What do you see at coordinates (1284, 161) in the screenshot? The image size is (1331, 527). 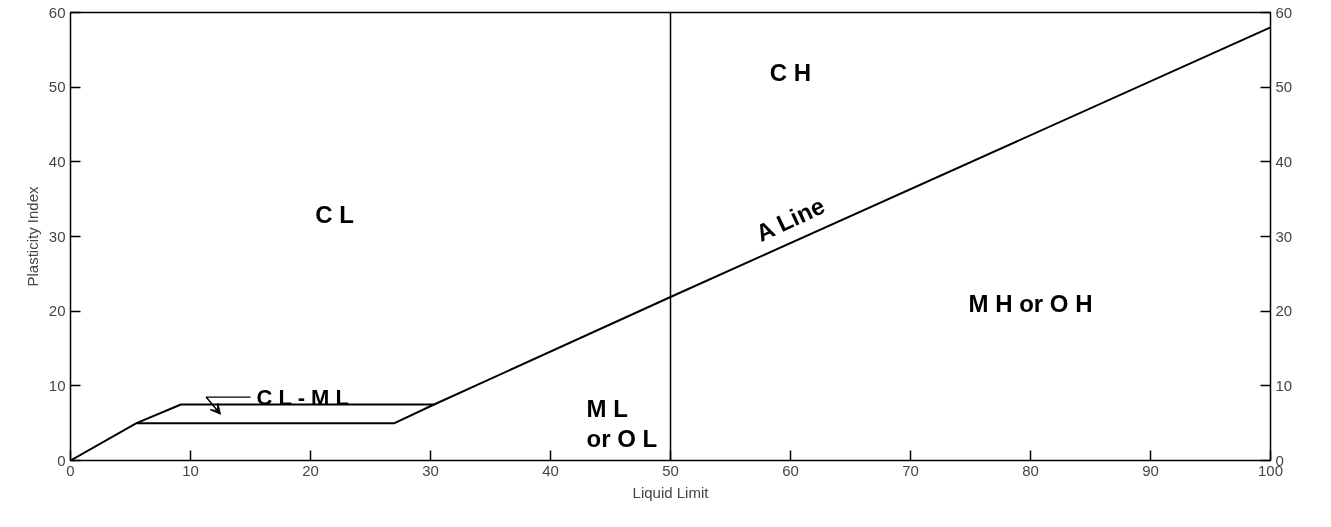 I see `y2-tick-label: 40` at bounding box center [1284, 161].